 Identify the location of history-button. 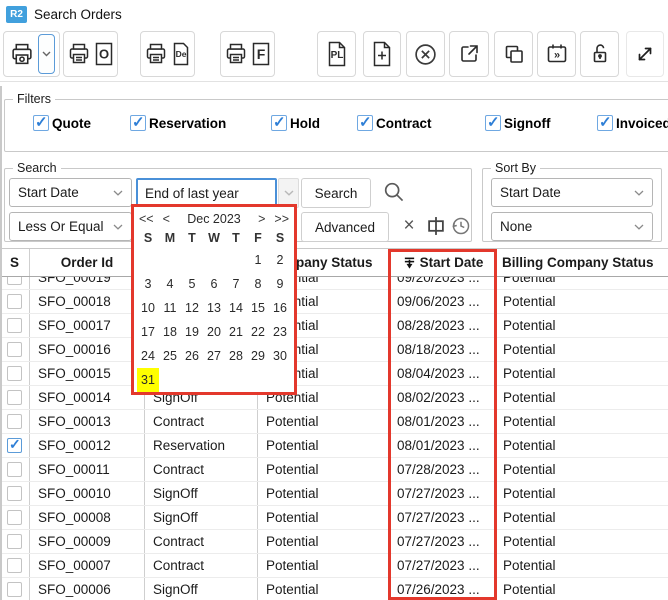
(461, 226).